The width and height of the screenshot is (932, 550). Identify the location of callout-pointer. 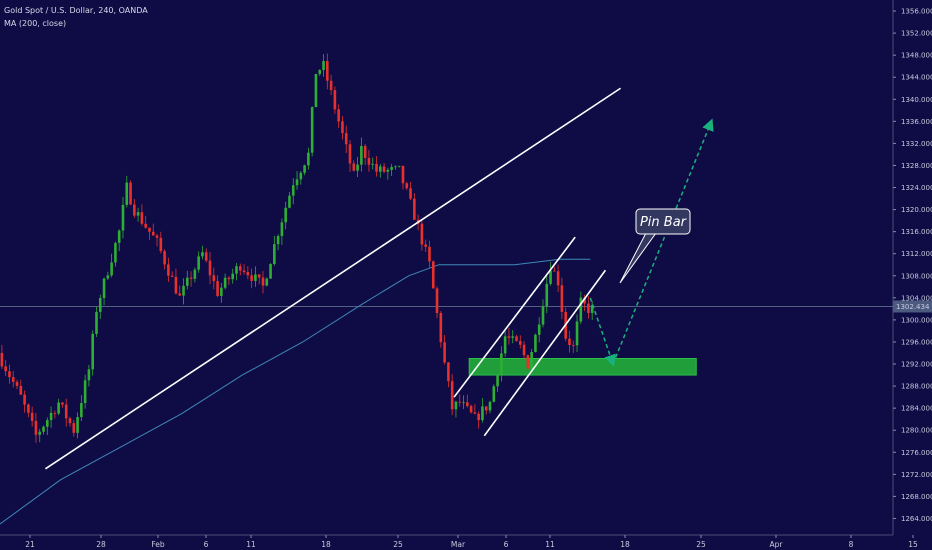
(638, 258).